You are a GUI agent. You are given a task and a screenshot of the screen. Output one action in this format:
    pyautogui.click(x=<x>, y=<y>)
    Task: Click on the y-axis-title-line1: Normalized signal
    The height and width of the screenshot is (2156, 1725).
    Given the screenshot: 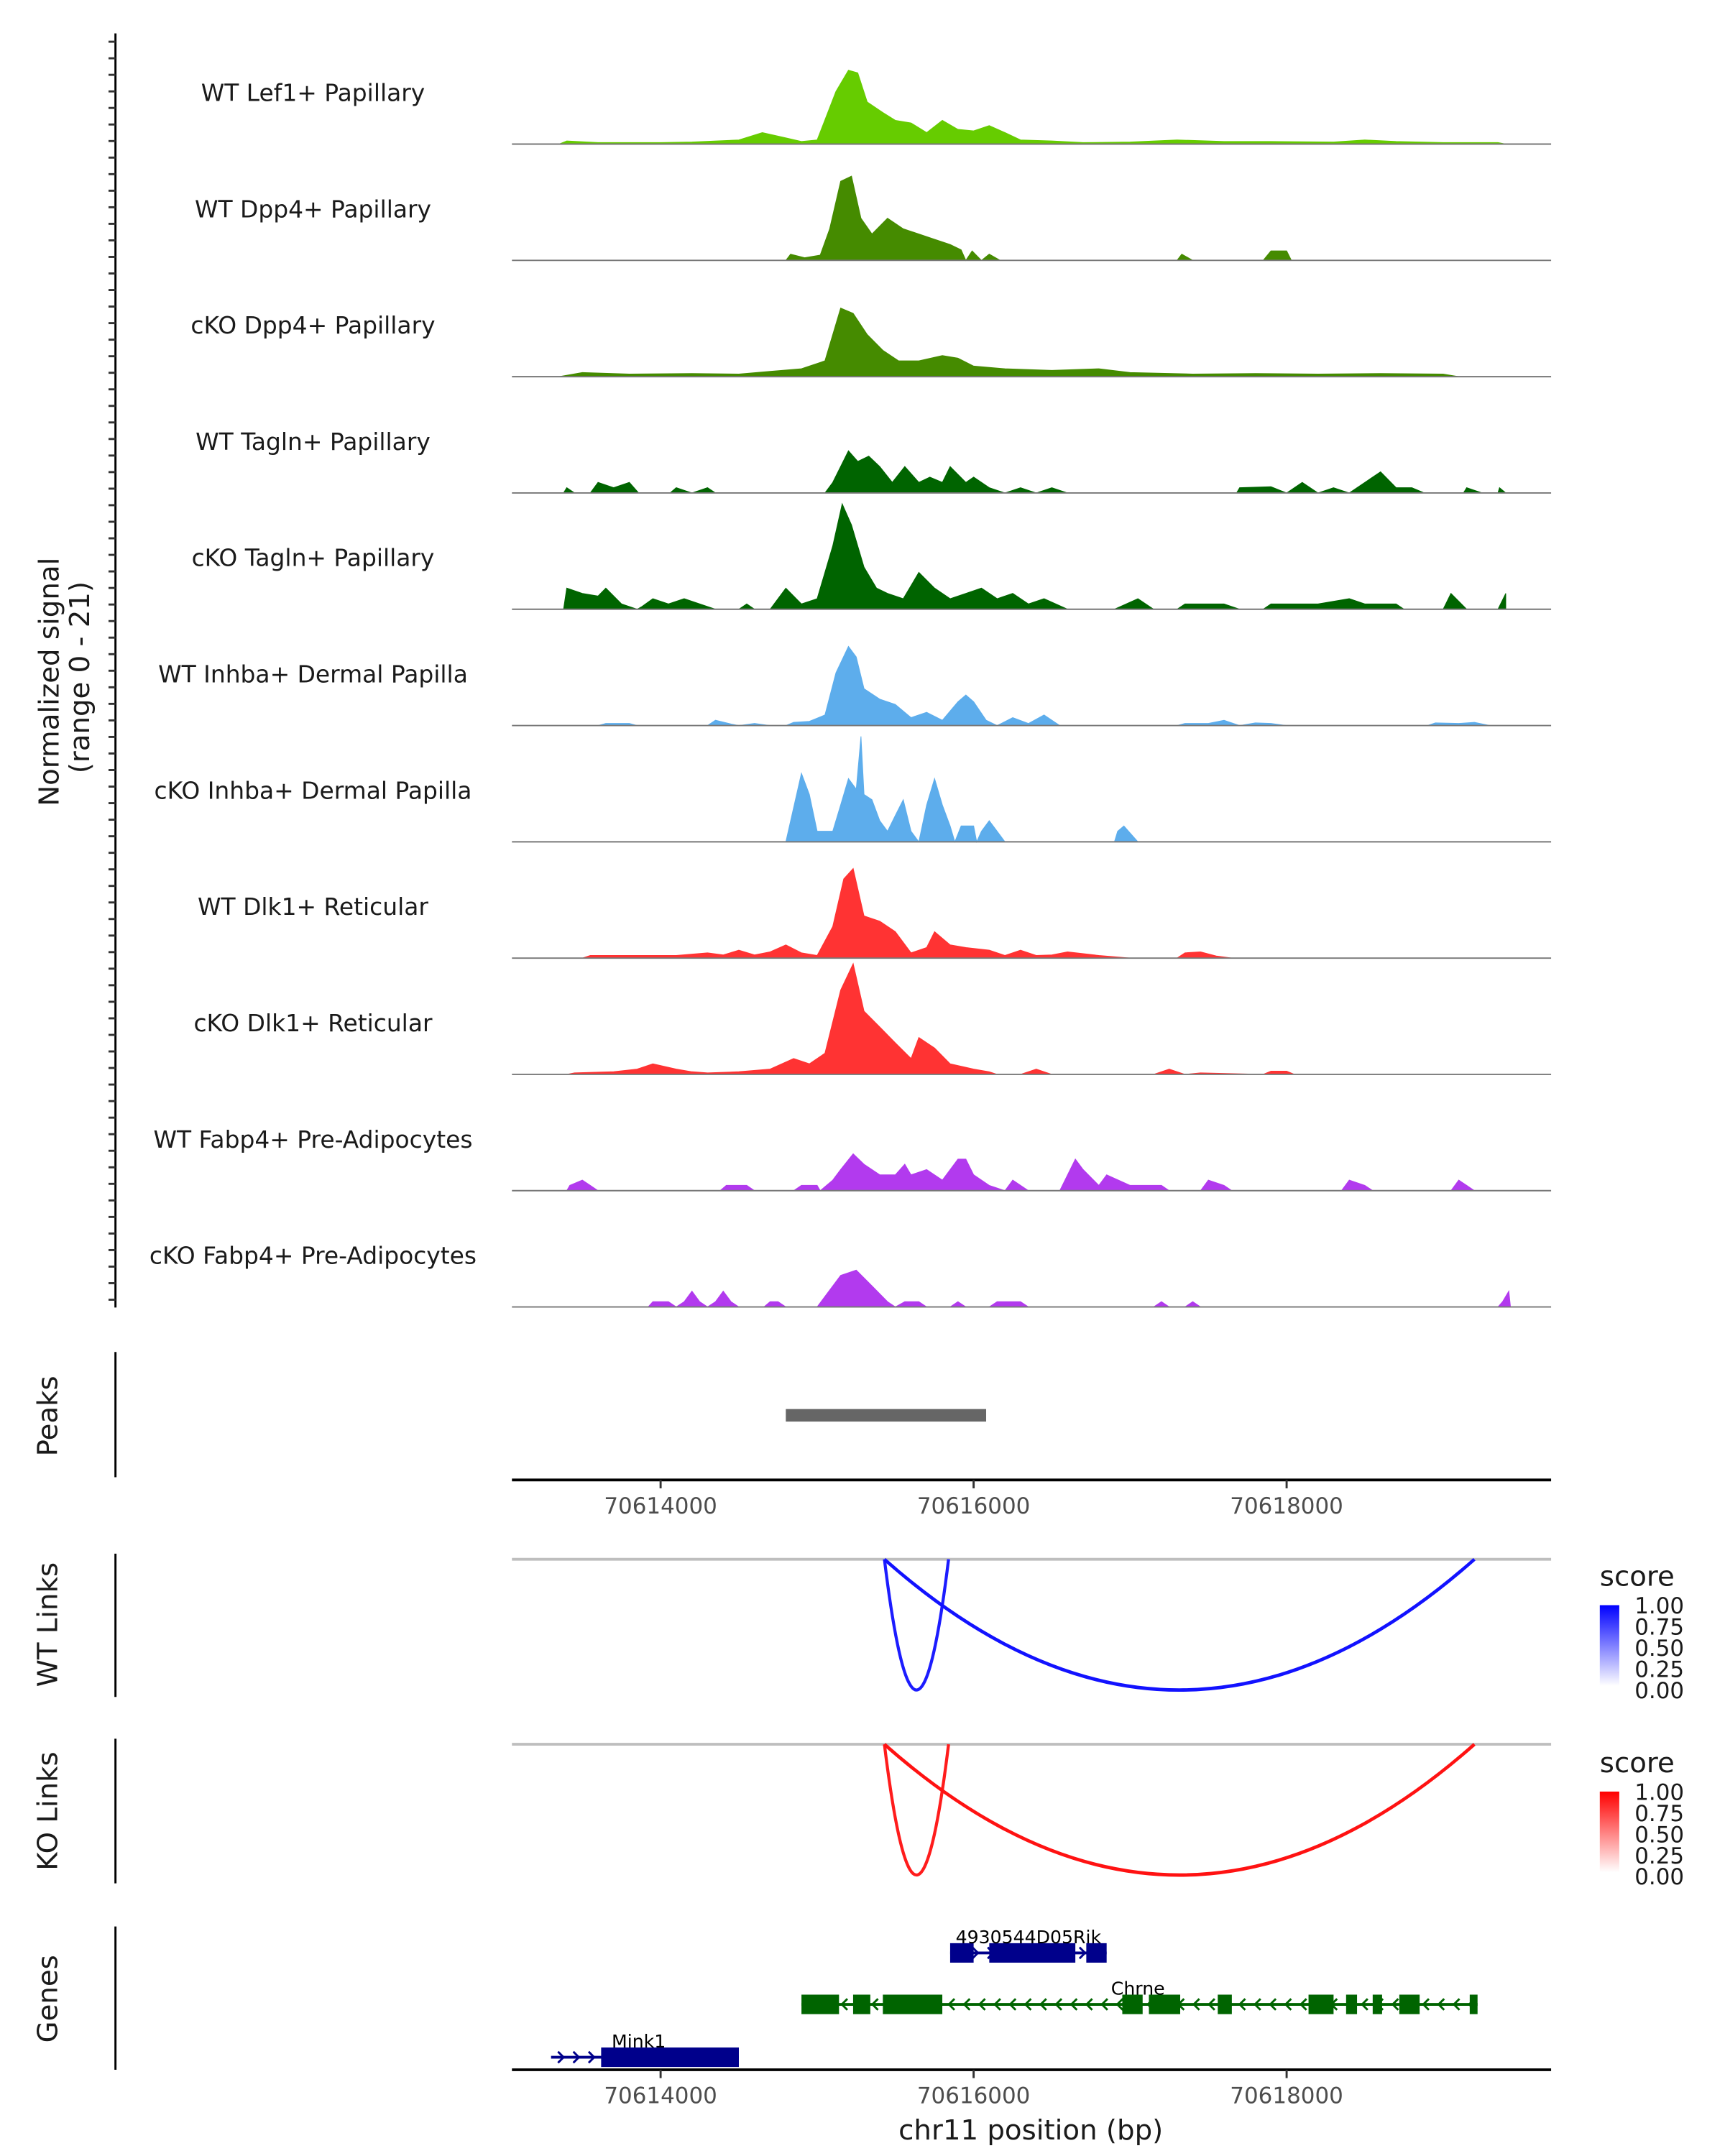 What is the action you would take?
    pyautogui.click(x=49, y=682)
    